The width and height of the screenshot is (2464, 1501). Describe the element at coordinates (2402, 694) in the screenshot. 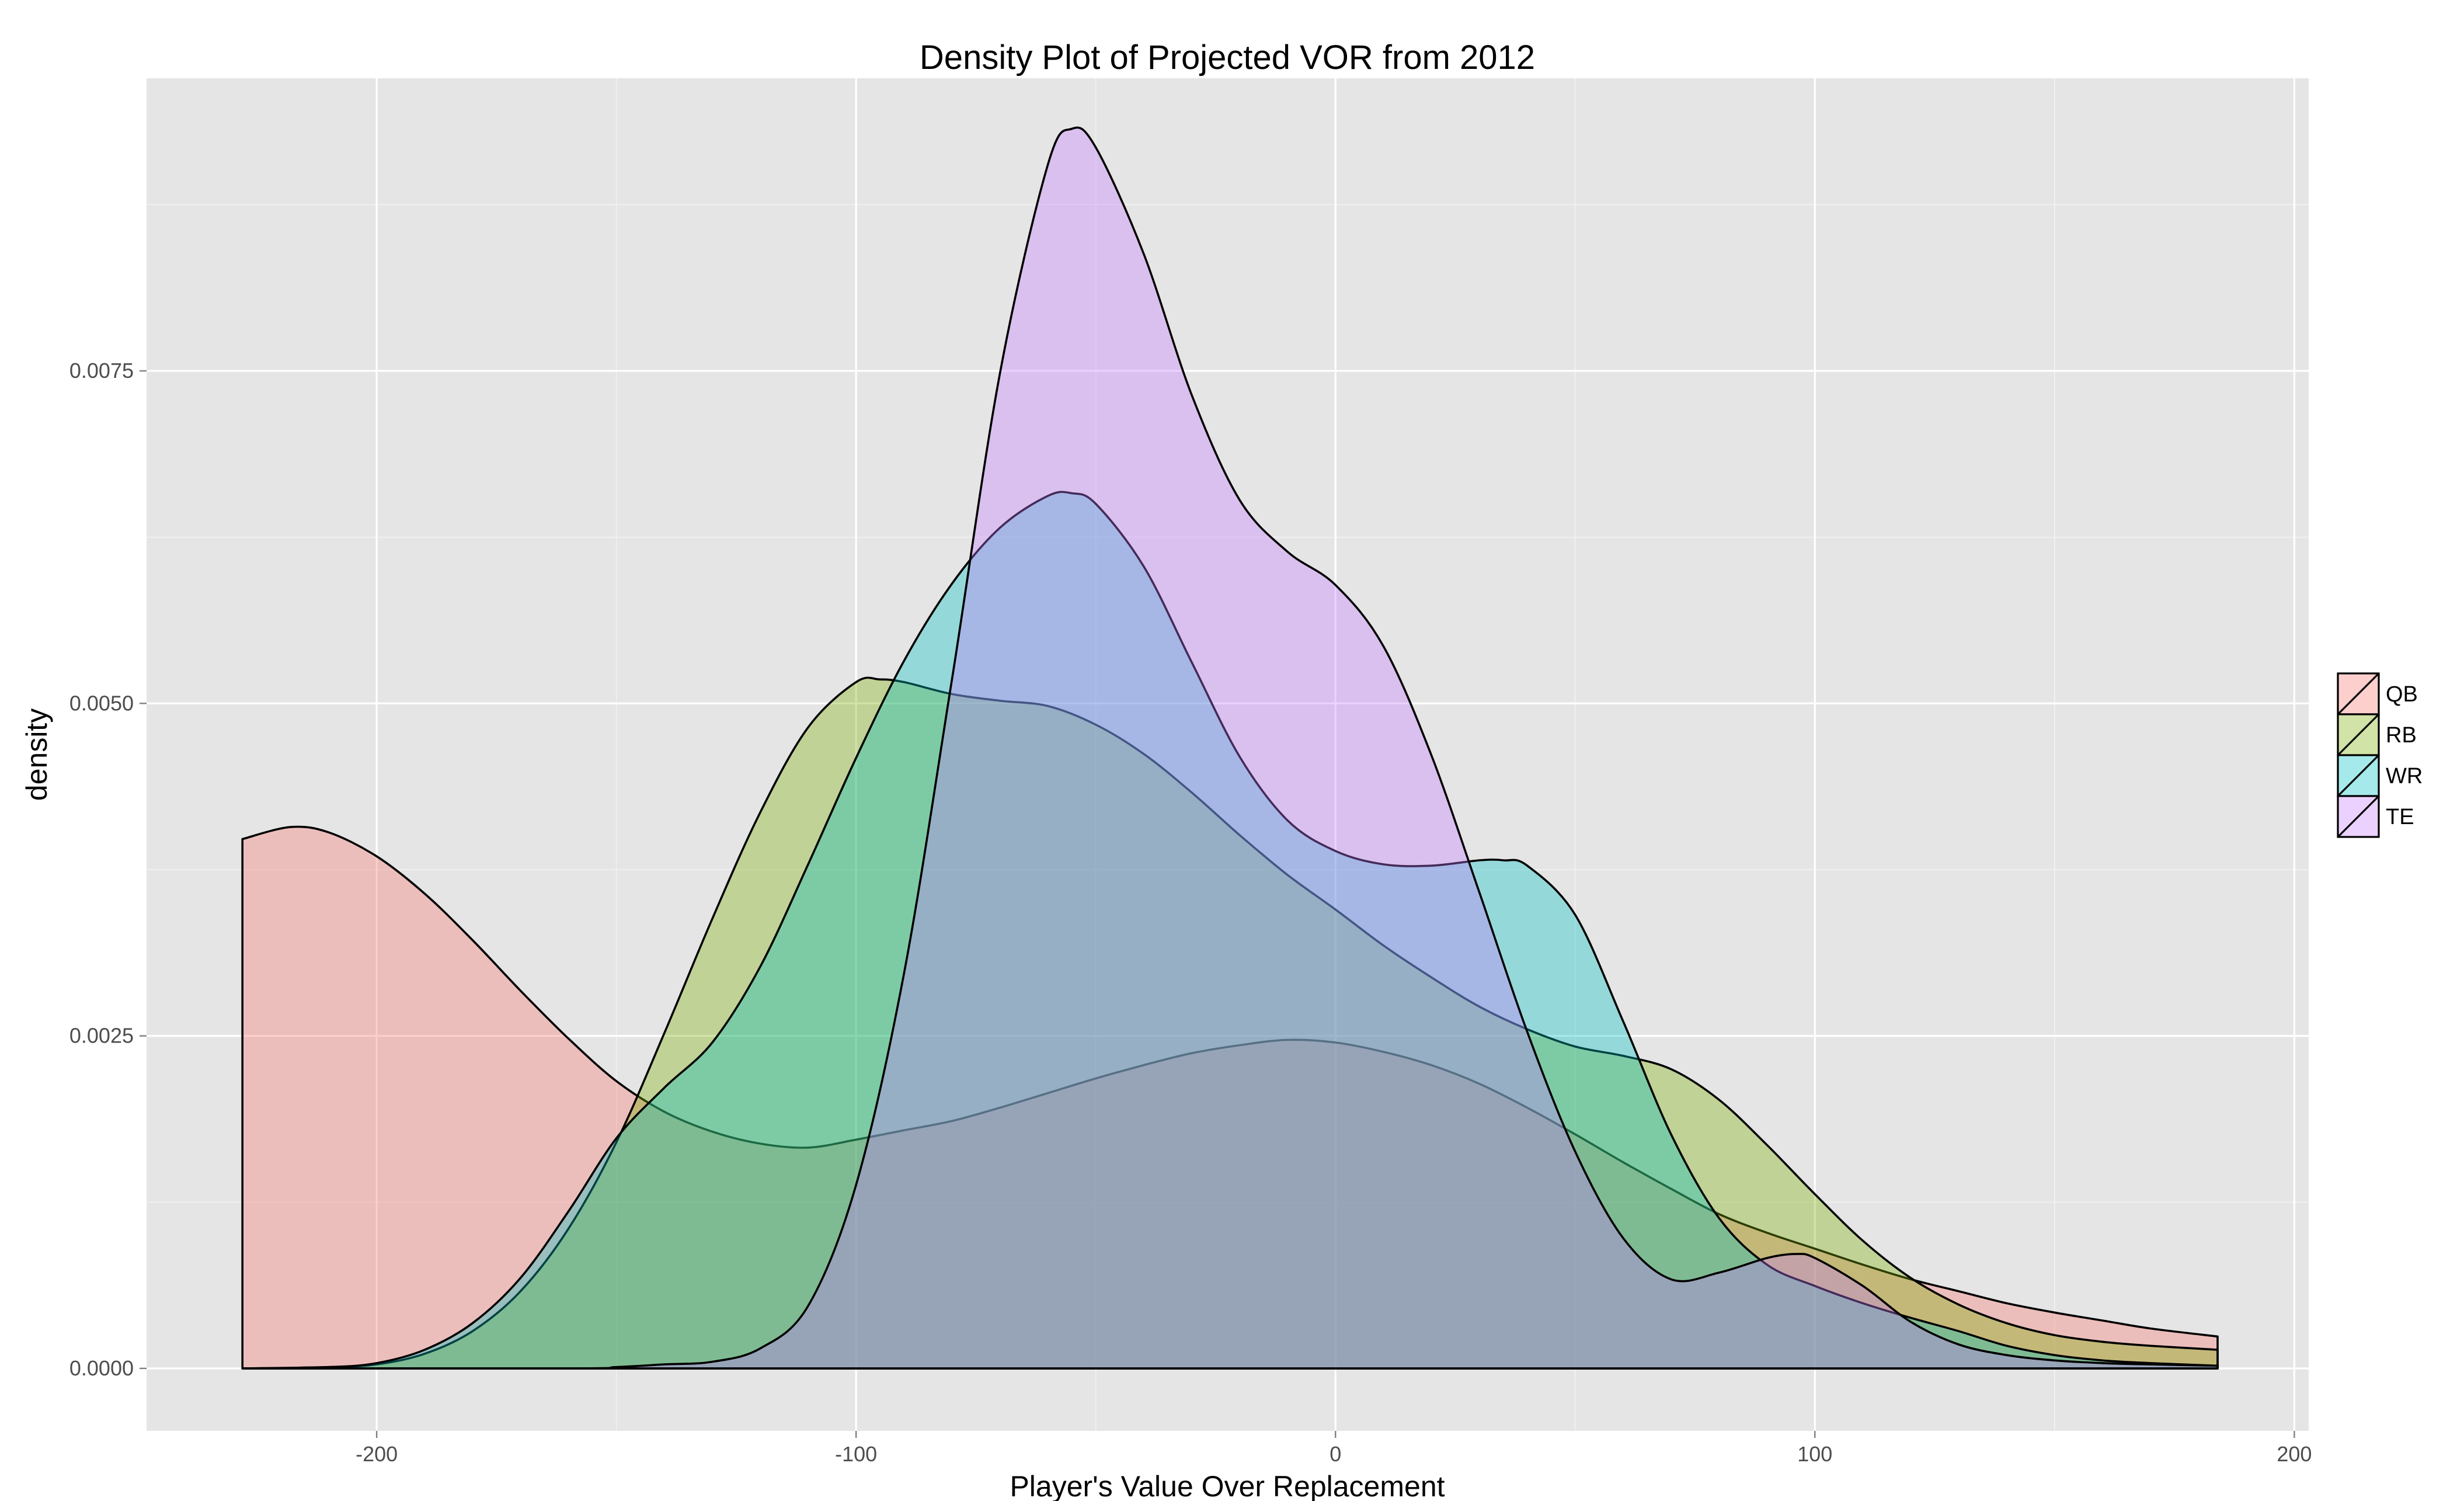

I see `legend-label: QB` at that location.